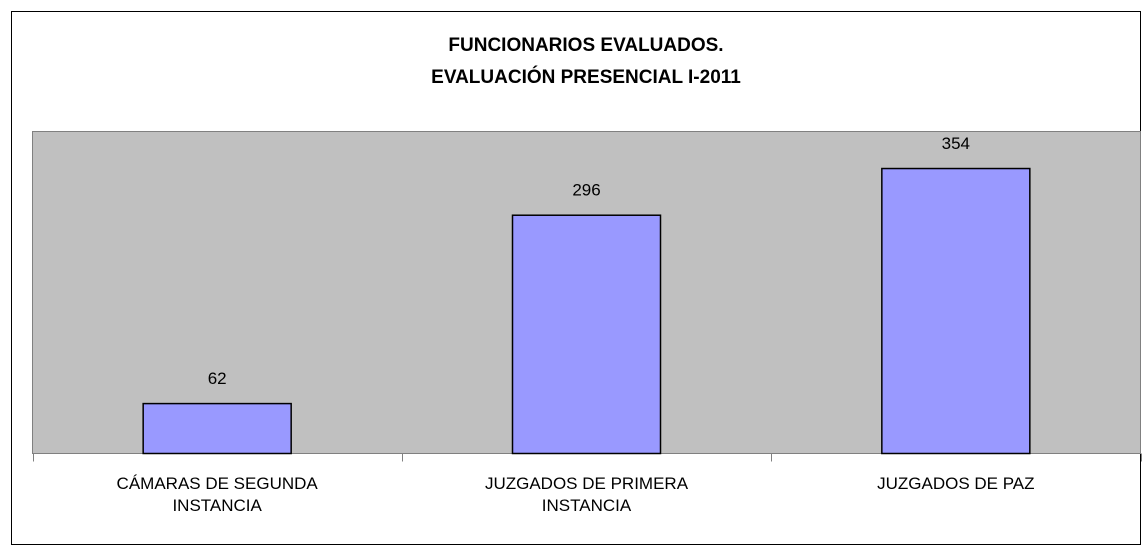 Image resolution: width=1148 pixels, height=545 pixels. What do you see at coordinates (217, 378) in the screenshot?
I see `value-label: 62` at bounding box center [217, 378].